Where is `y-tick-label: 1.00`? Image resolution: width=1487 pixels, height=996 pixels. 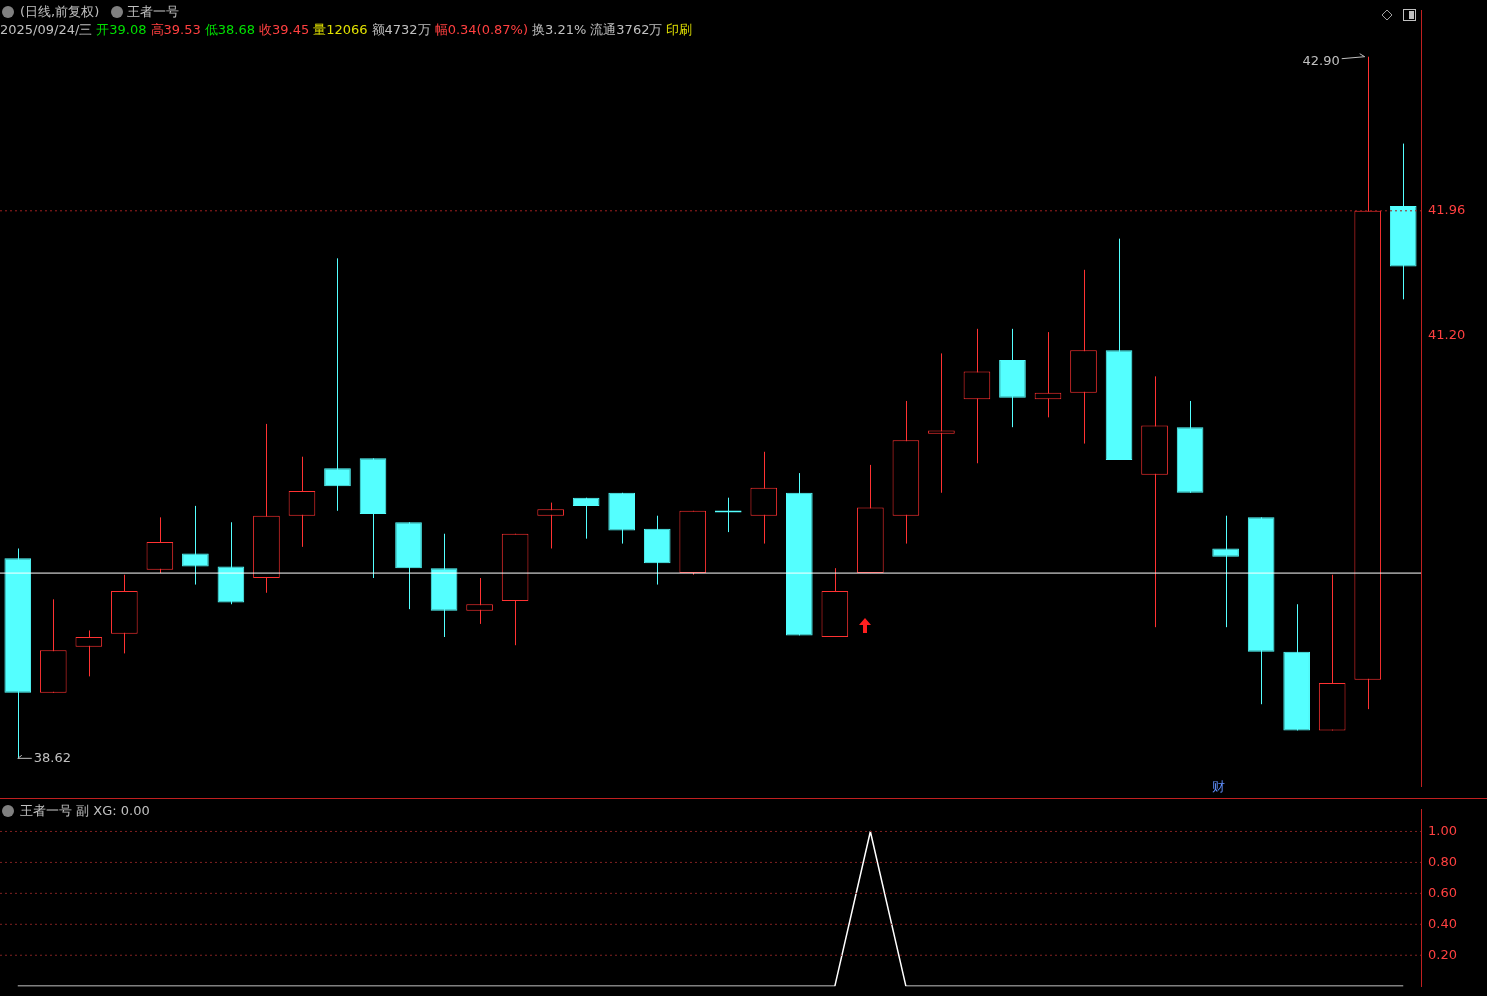
y-tick-label: 1.00 is located at coordinates (1442, 830).